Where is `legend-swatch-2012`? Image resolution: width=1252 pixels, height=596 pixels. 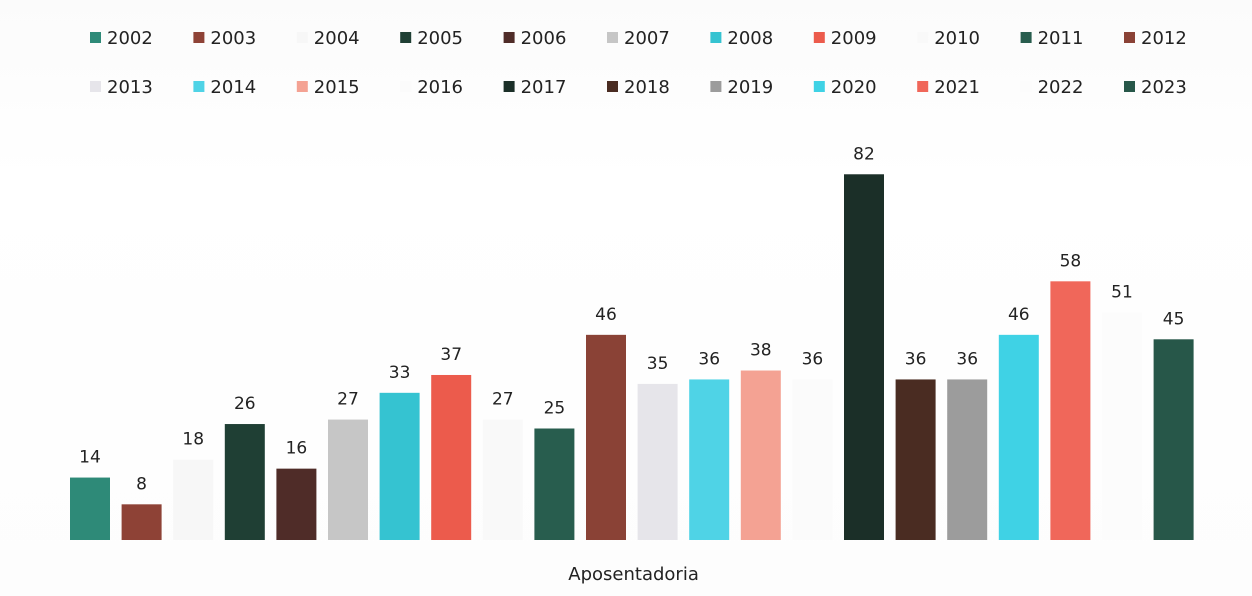 legend-swatch-2012 is located at coordinates (1129, 37).